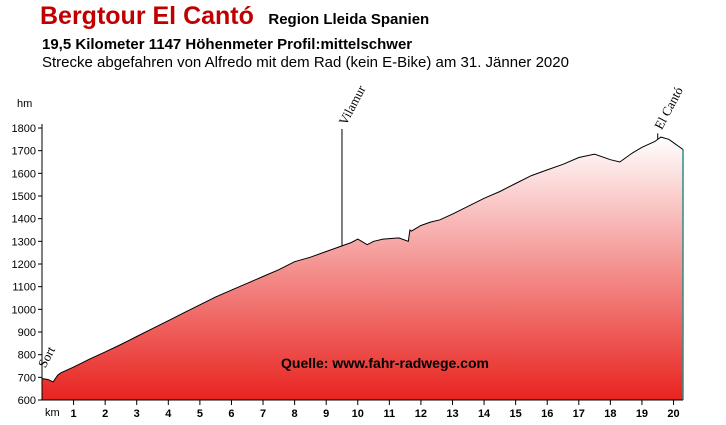  Describe the element at coordinates (642, 414) in the screenshot. I see `x-tick-label: 19` at that location.